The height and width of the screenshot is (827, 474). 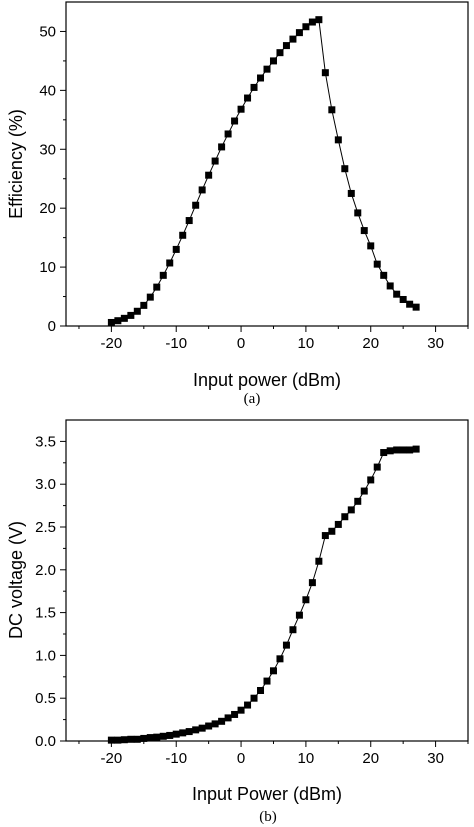 What do you see at coordinates (241, 343) in the screenshot?
I see `x-tick-label: 0` at bounding box center [241, 343].